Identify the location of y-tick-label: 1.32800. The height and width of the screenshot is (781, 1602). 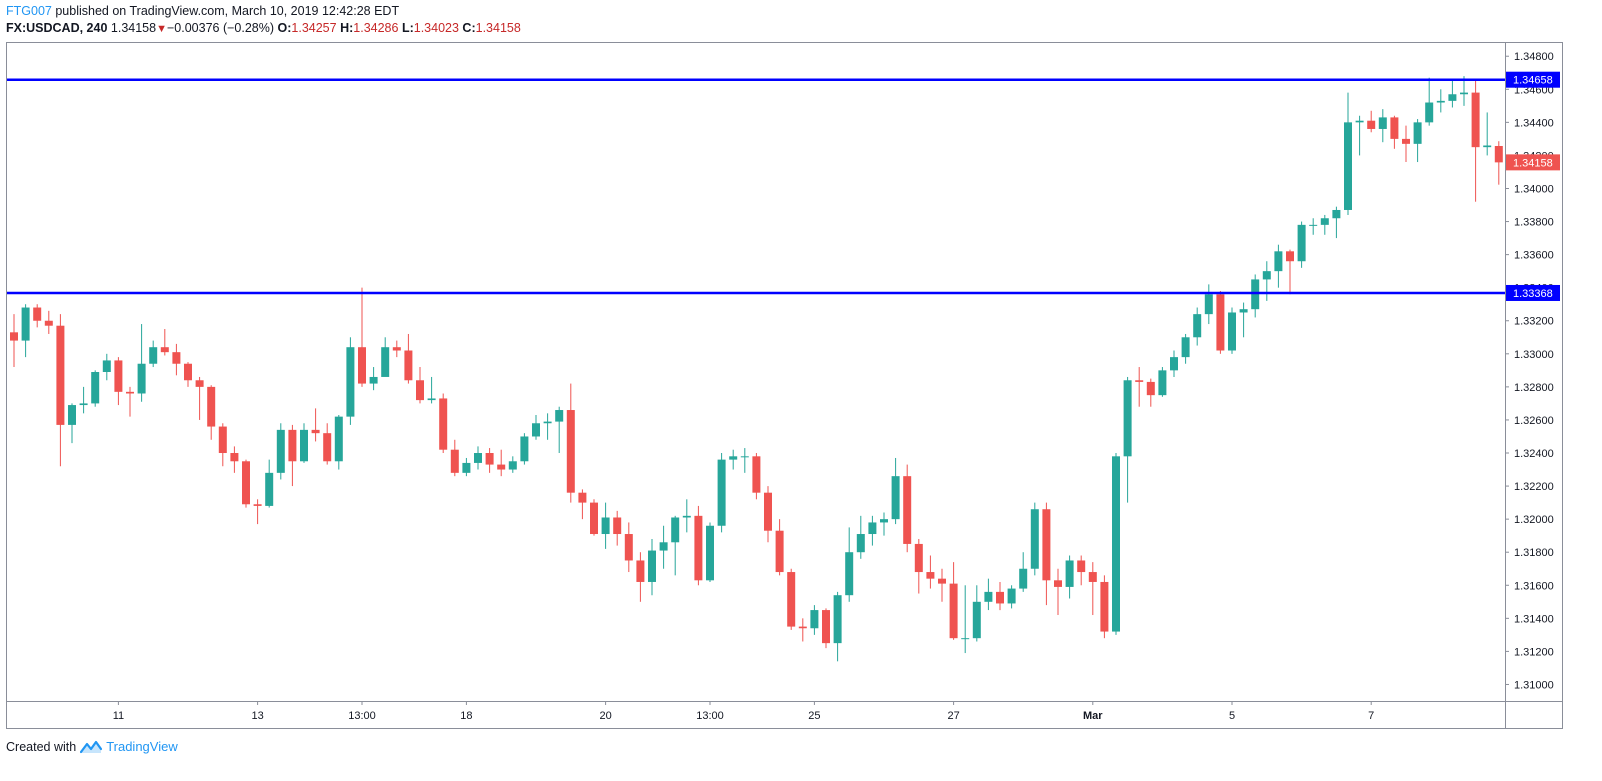
(1534, 388).